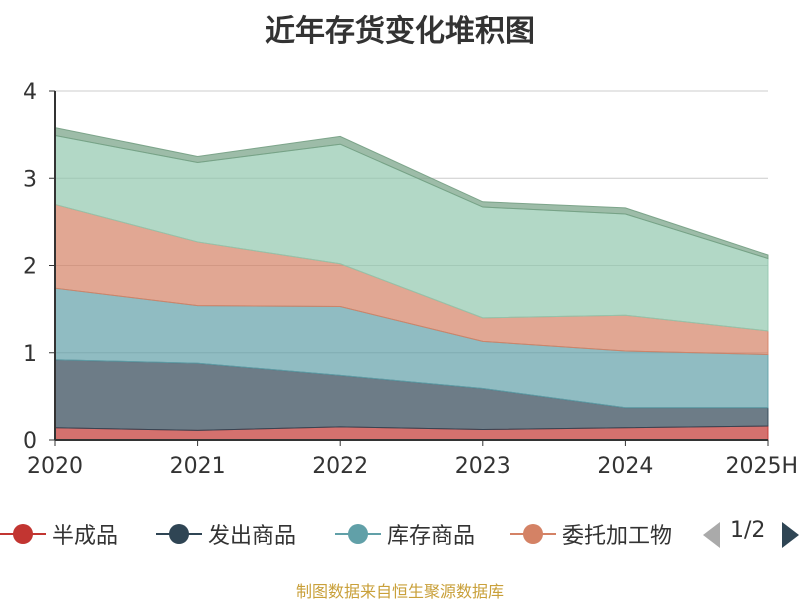 Image resolution: width=800 pixels, height=602 pixels. I want to click on x-tick-label: 2021, so click(198, 466).